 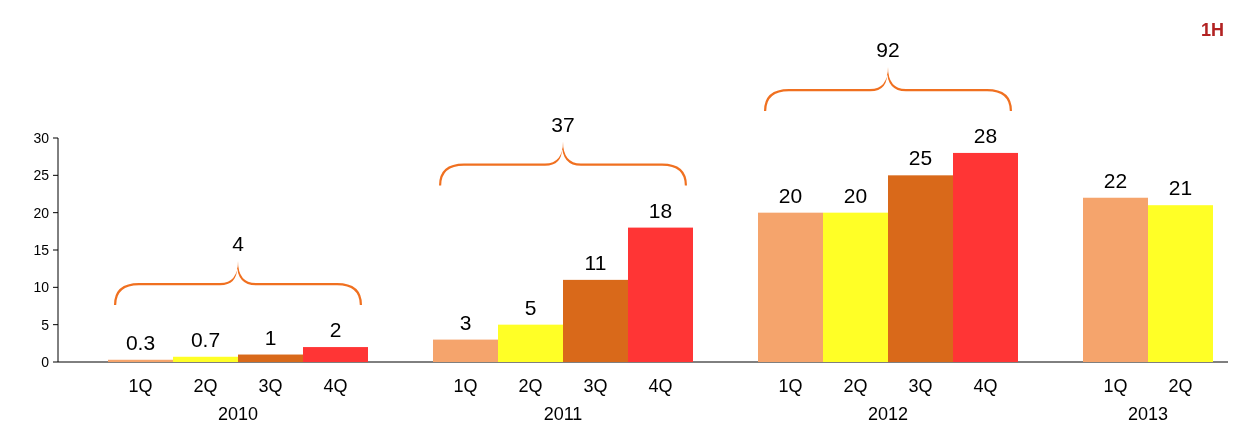 I want to click on text: 1H, so click(x=1212, y=30).